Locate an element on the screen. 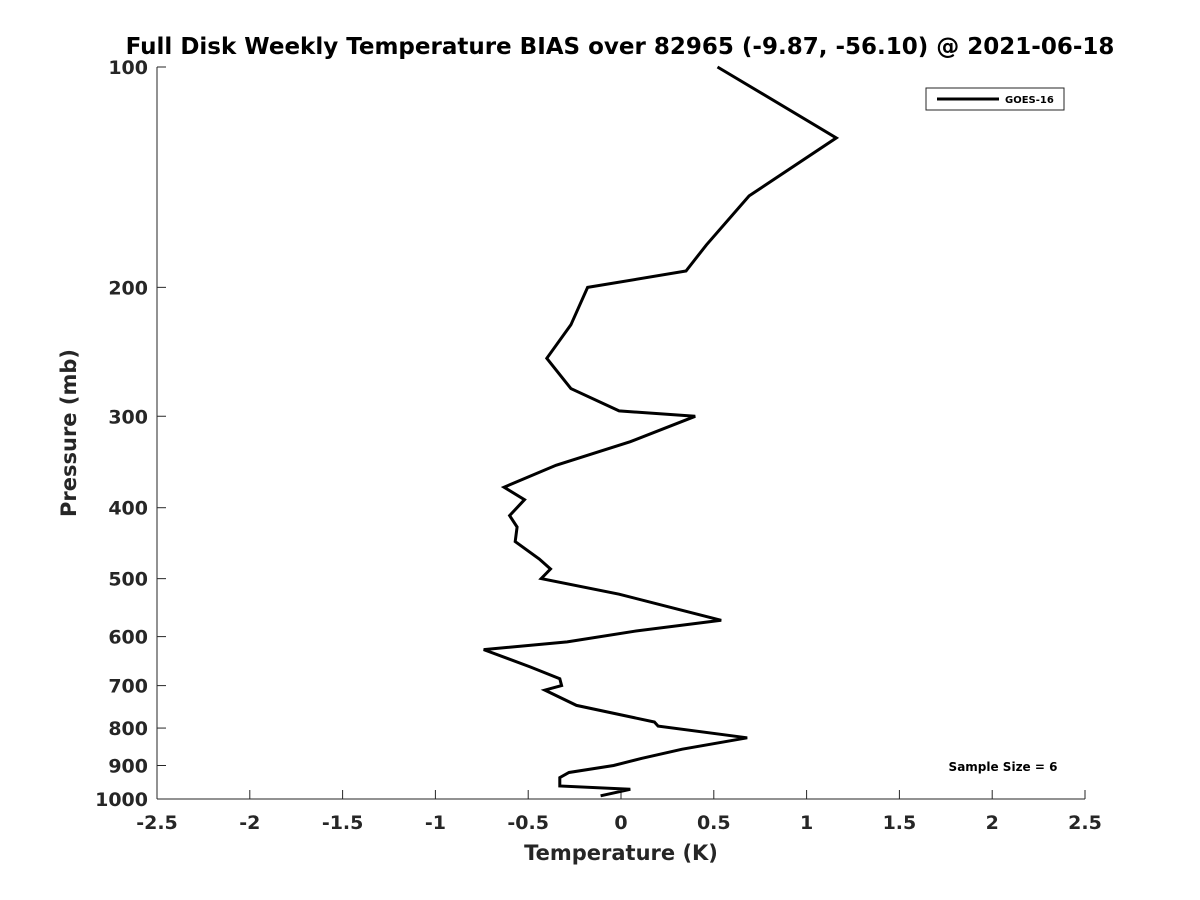 The height and width of the screenshot is (900, 1200). legend-label-goes-16: GOES-16 is located at coordinates (1029, 100).